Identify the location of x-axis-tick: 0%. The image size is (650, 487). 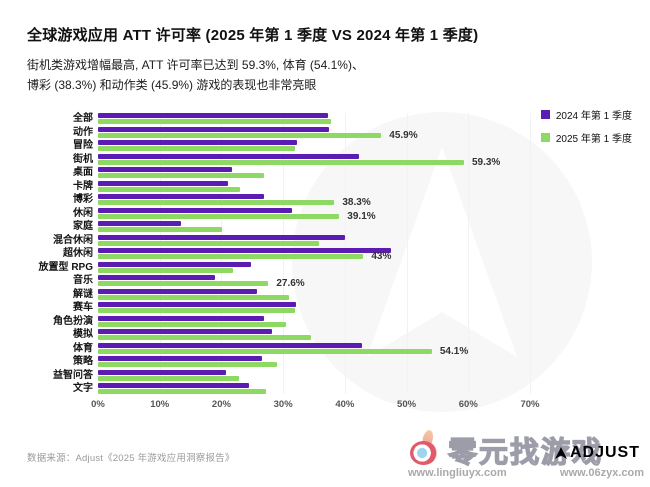
(98, 404).